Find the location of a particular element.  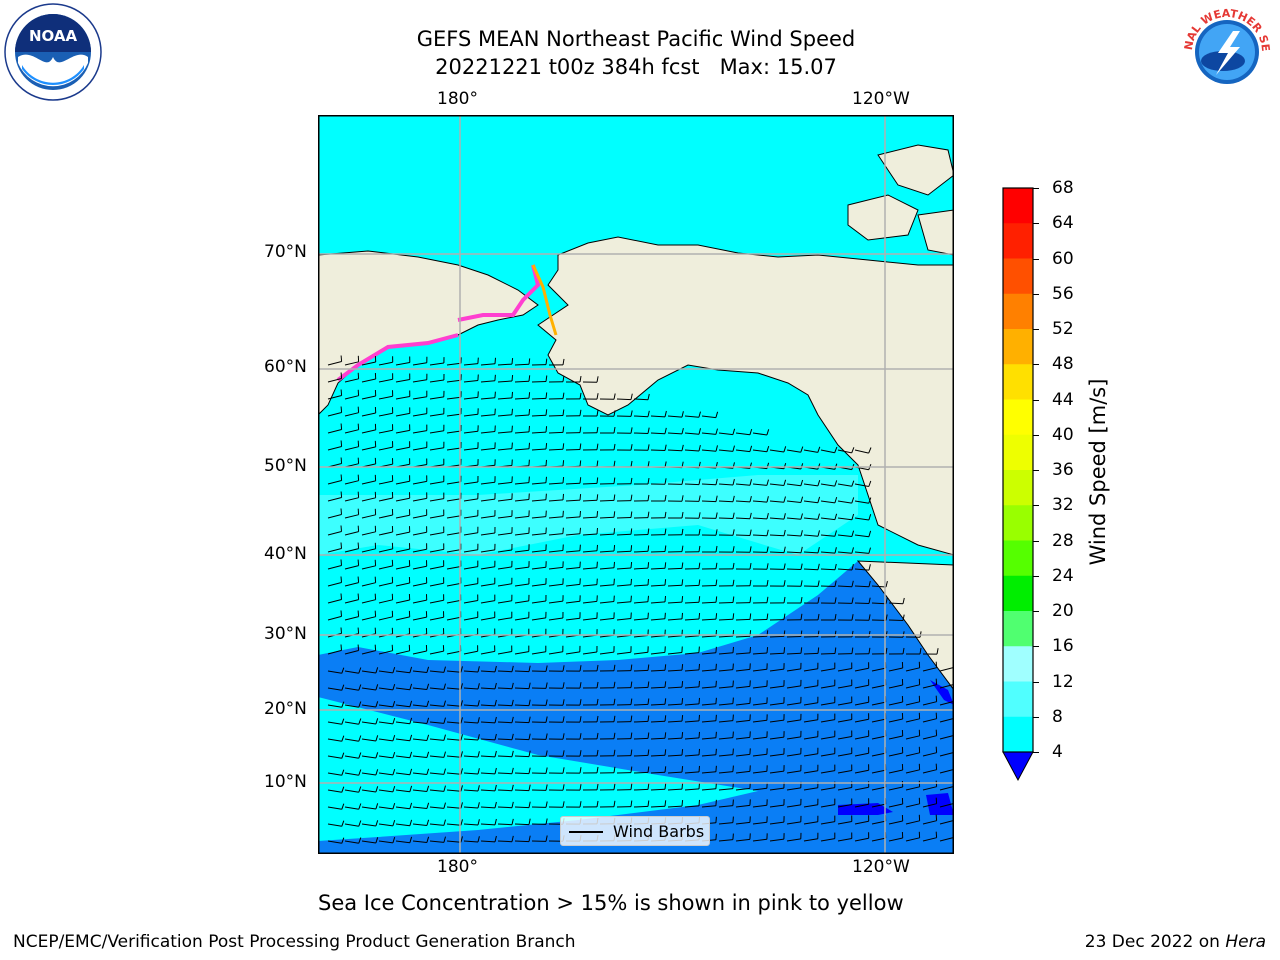

colorbar-cell is located at coordinates (1018, 629).